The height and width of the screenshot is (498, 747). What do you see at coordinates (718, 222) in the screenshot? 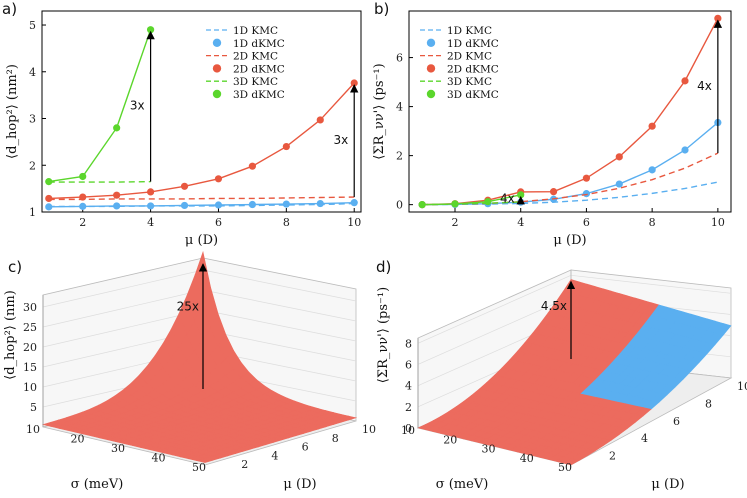
I see `x-tick-label: 10` at bounding box center [718, 222].